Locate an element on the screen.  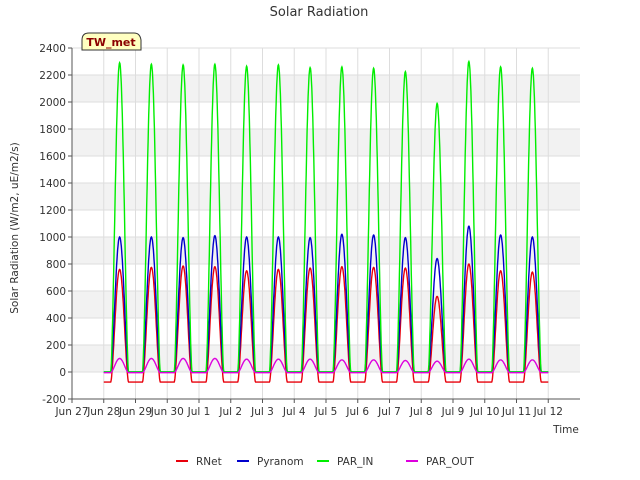
x-tick-label: Jul 9 is located at coordinates (453, 412).